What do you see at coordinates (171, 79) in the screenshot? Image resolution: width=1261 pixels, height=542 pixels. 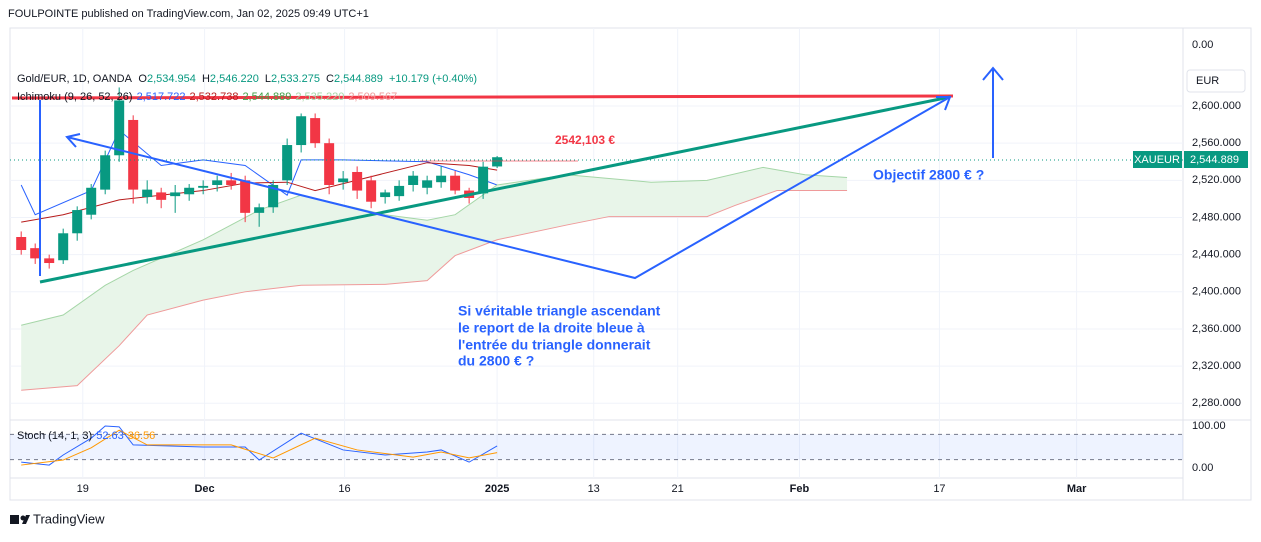 I see `field-value: 2,534.954` at bounding box center [171, 79].